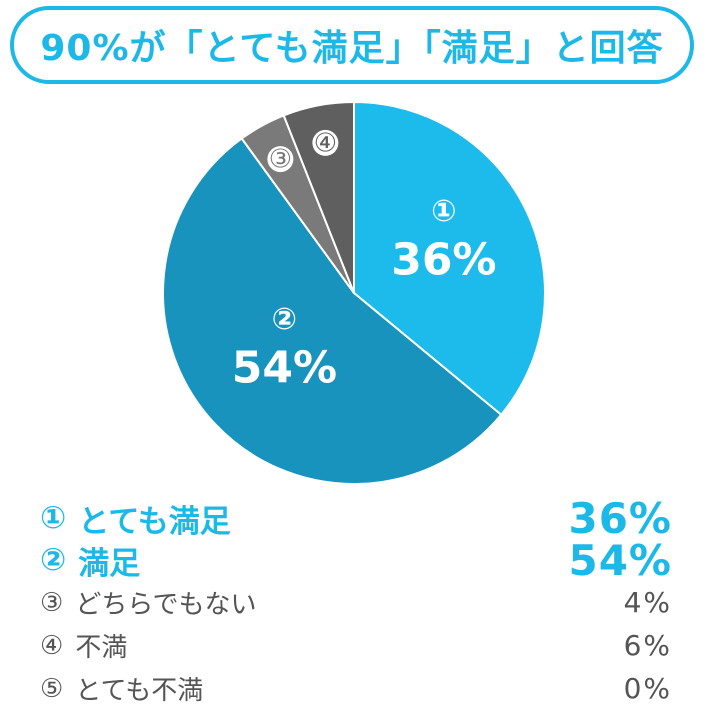  What do you see at coordinates (52, 602) in the screenshot?
I see `legend-marker: ③` at bounding box center [52, 602].